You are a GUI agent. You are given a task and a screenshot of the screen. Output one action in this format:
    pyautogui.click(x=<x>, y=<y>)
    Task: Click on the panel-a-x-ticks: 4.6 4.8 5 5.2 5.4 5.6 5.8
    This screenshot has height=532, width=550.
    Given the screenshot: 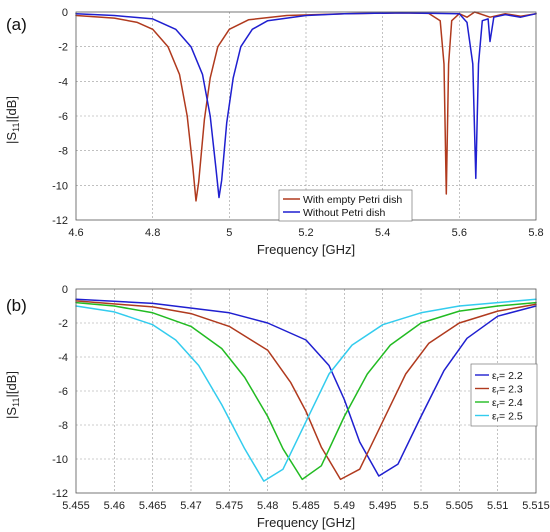 What is the action you would take?
    pyautogui.click(x=305, y=233)
    